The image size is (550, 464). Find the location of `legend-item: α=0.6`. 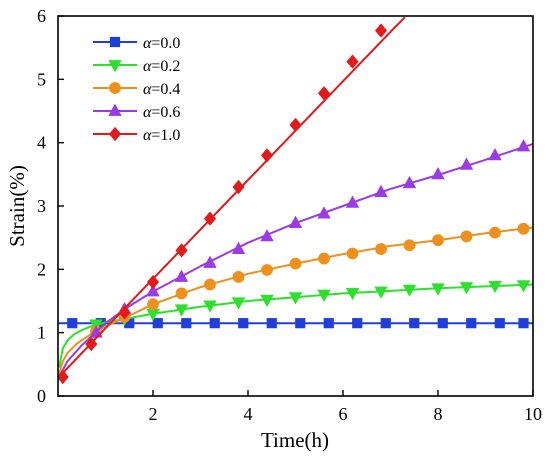

legend-item: α=0.6 is located at coordinates (136, 112).